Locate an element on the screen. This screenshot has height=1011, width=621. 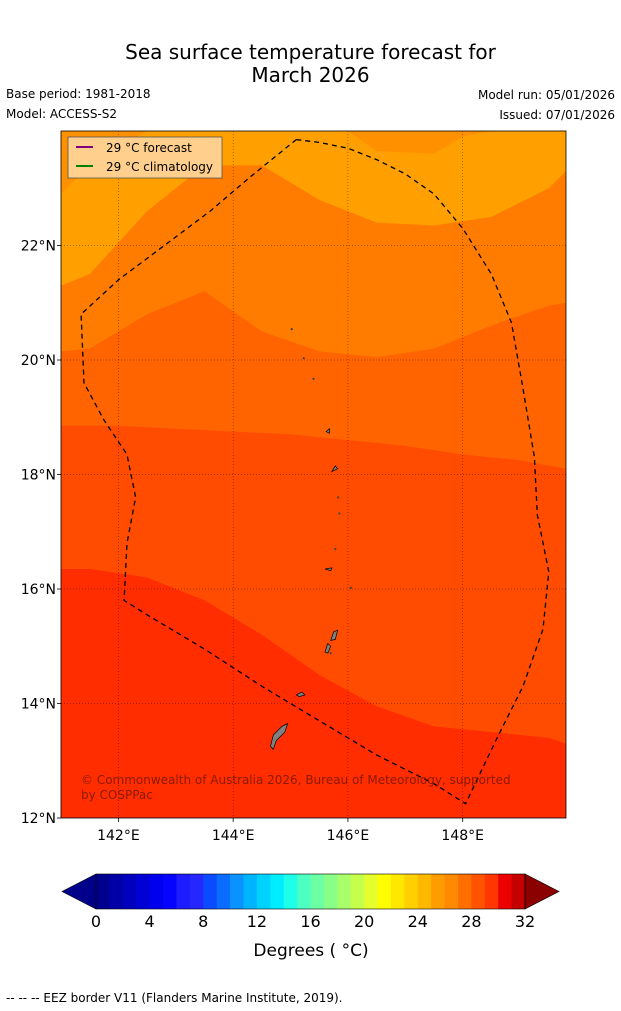
y-tick-label: 20°N is located at coordinates (38, 361).